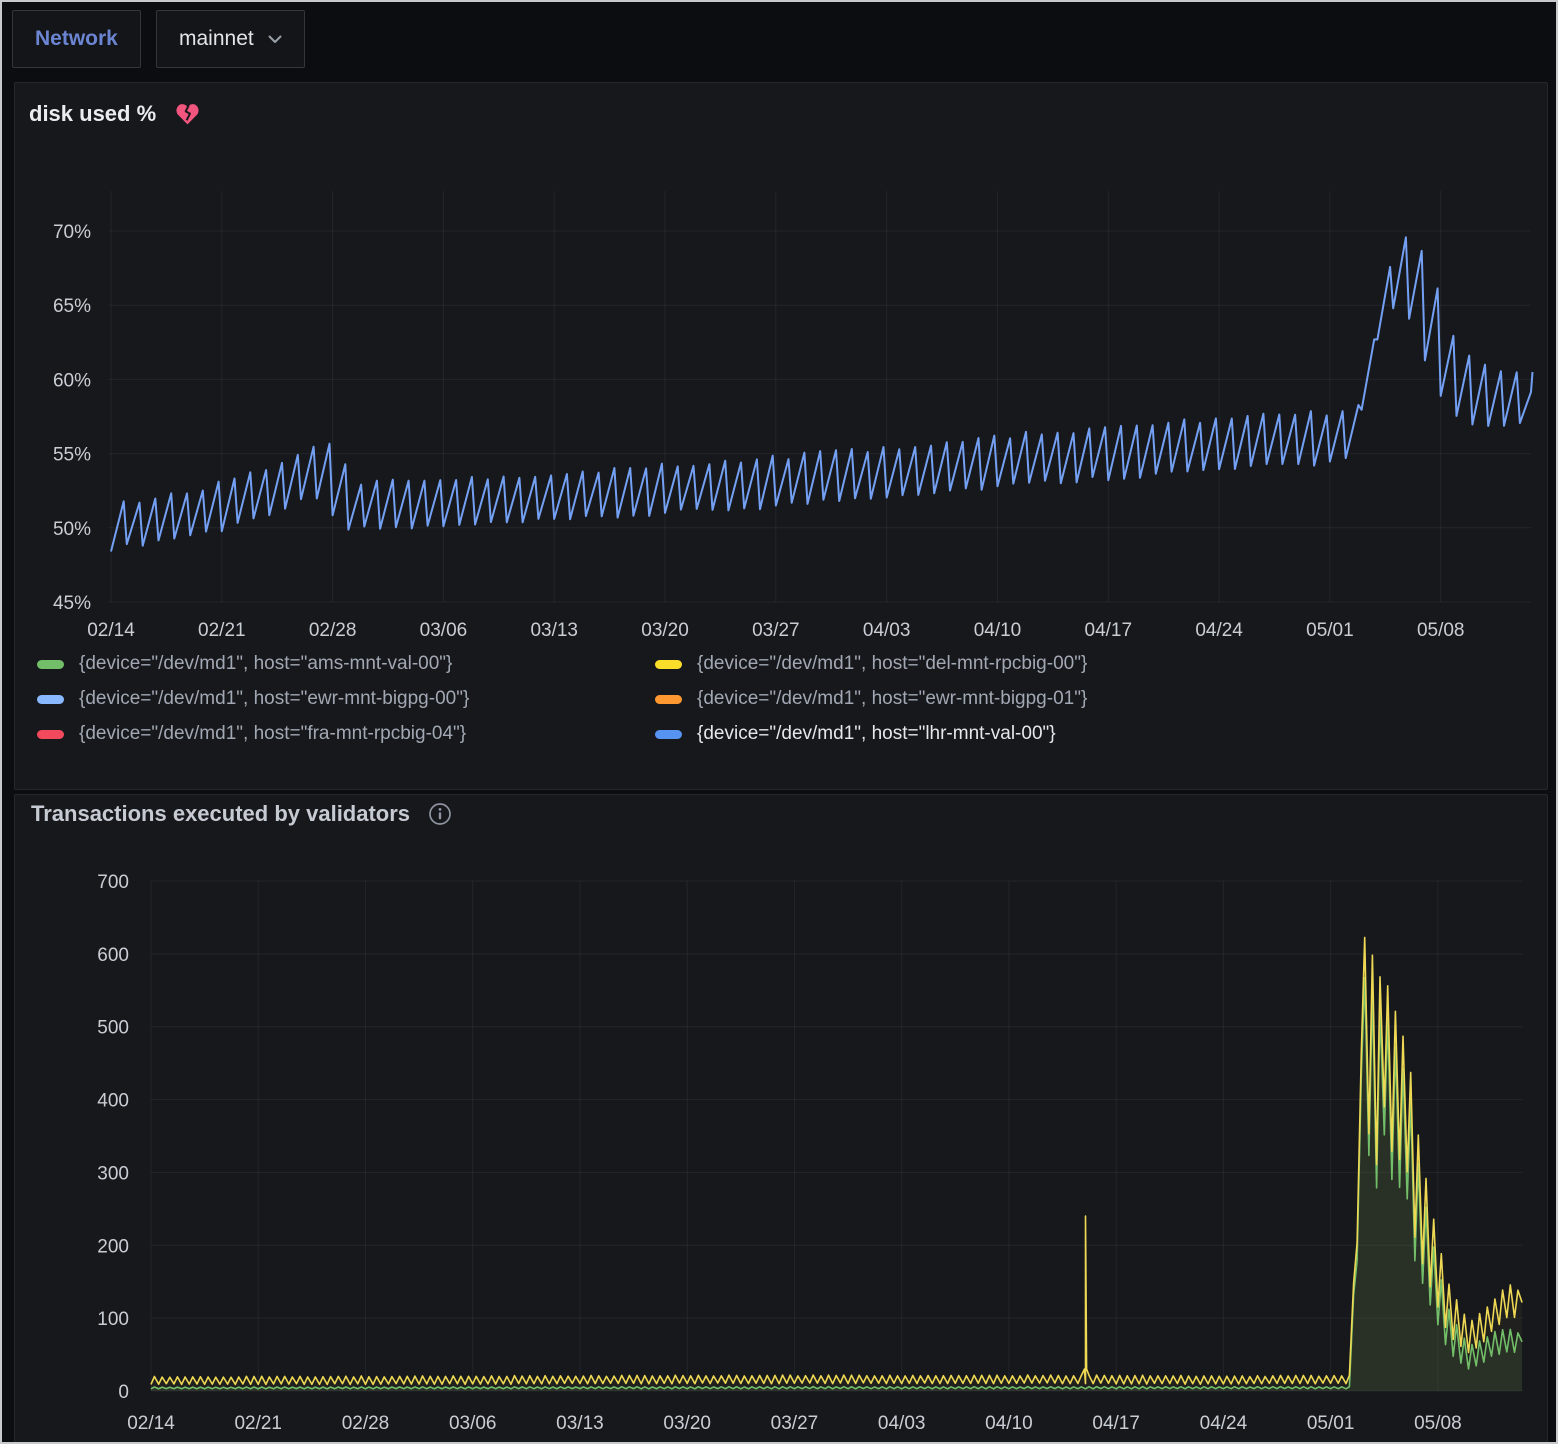  Describe the element at coordinates (113, 1028) in the screenshot. I see `y-tick-label: 500` at that location.